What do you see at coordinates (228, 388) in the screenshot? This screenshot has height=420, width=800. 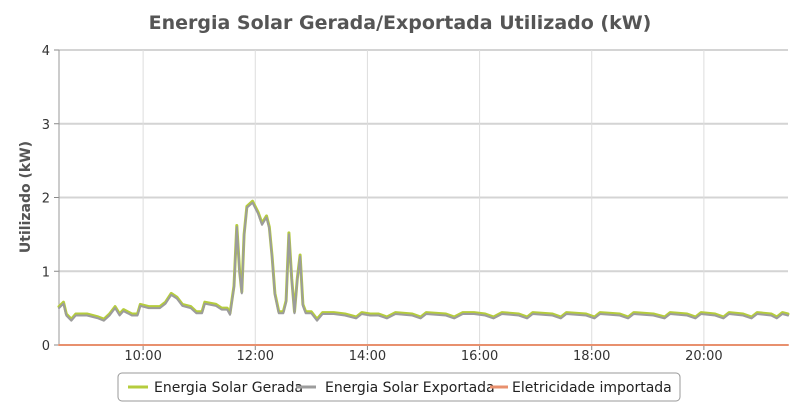 I see `legend-label-generated: Energia Solar Gerada` at bounding box center [228, 388].